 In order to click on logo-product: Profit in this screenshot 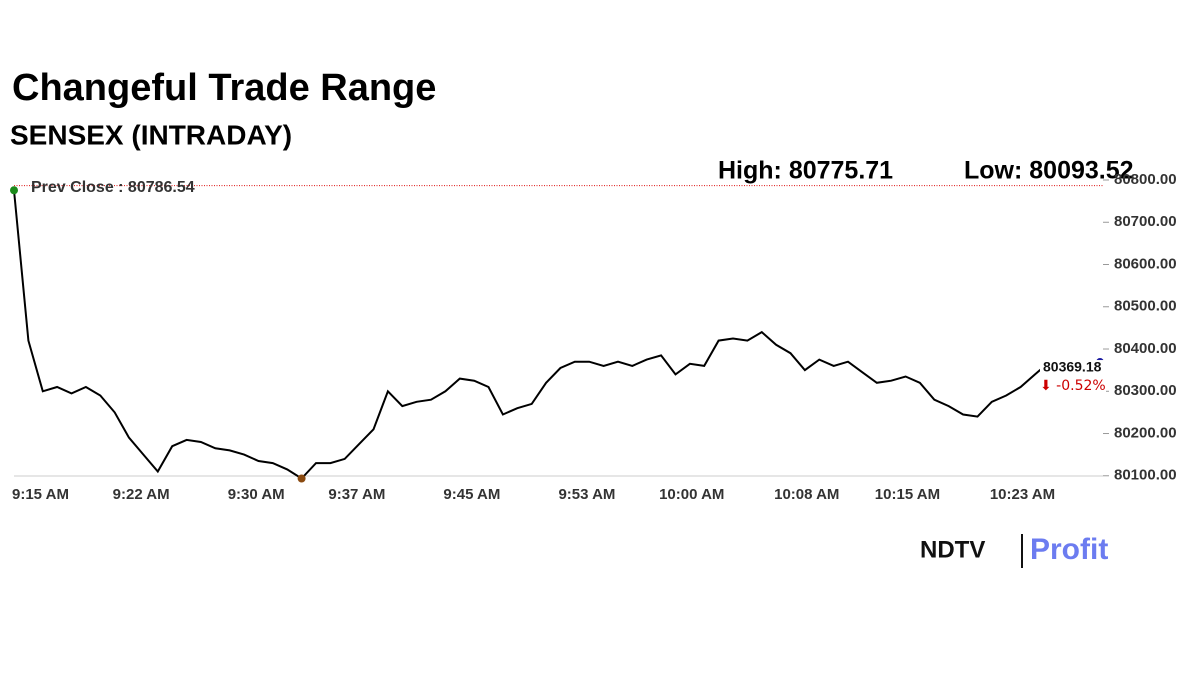, I will do `click(1069, 549)`.